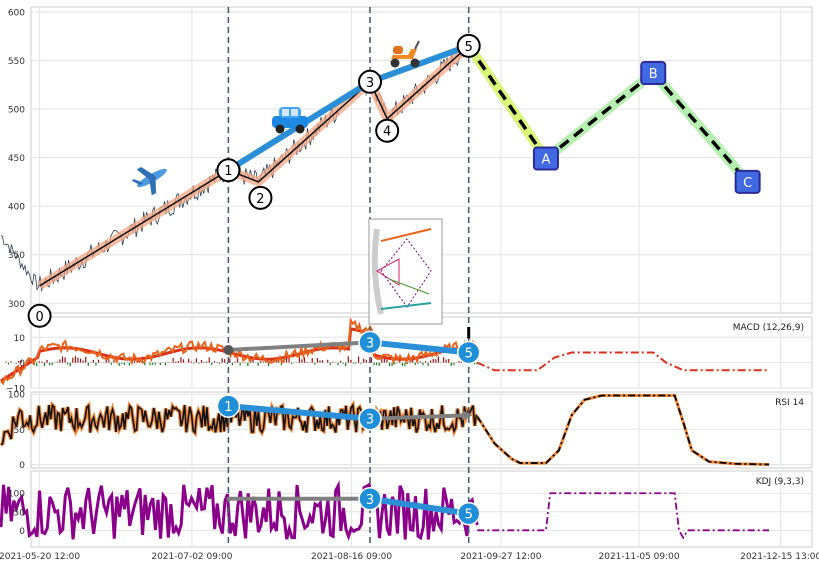  What do you see at coordinates (16, 305) in the screenshot?
I see `y-tick-label: 300` at bounding box center [16, 305].